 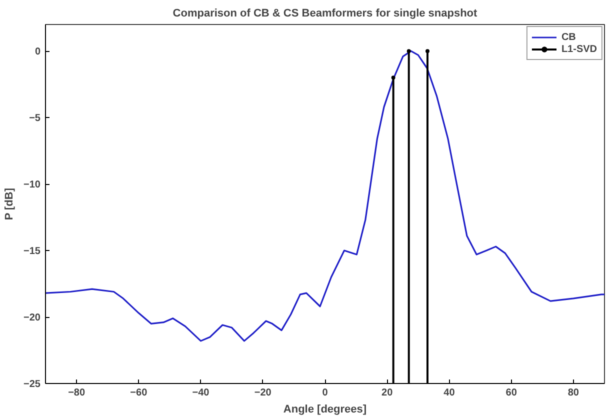 I want to click on y-tick-label: −10, so click(x=32, y=185).